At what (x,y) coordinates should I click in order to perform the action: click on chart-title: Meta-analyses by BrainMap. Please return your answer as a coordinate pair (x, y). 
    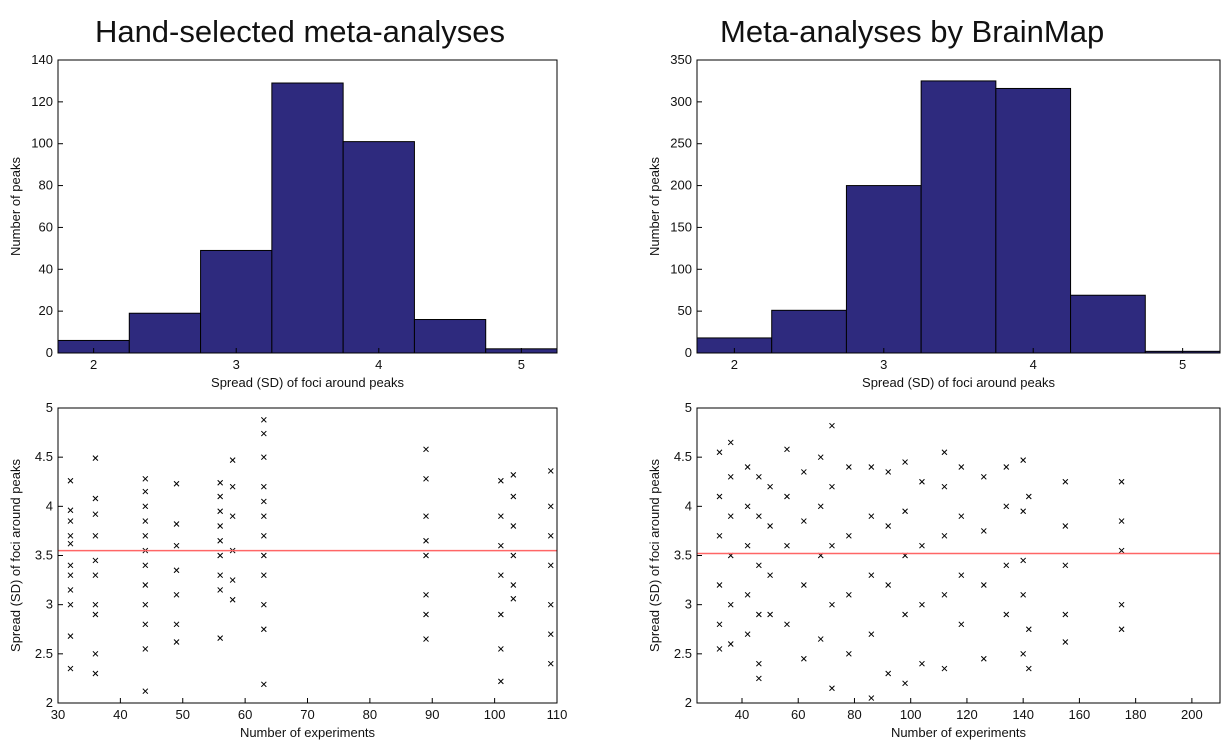
    Looking at the image, I should click on (912, 31).